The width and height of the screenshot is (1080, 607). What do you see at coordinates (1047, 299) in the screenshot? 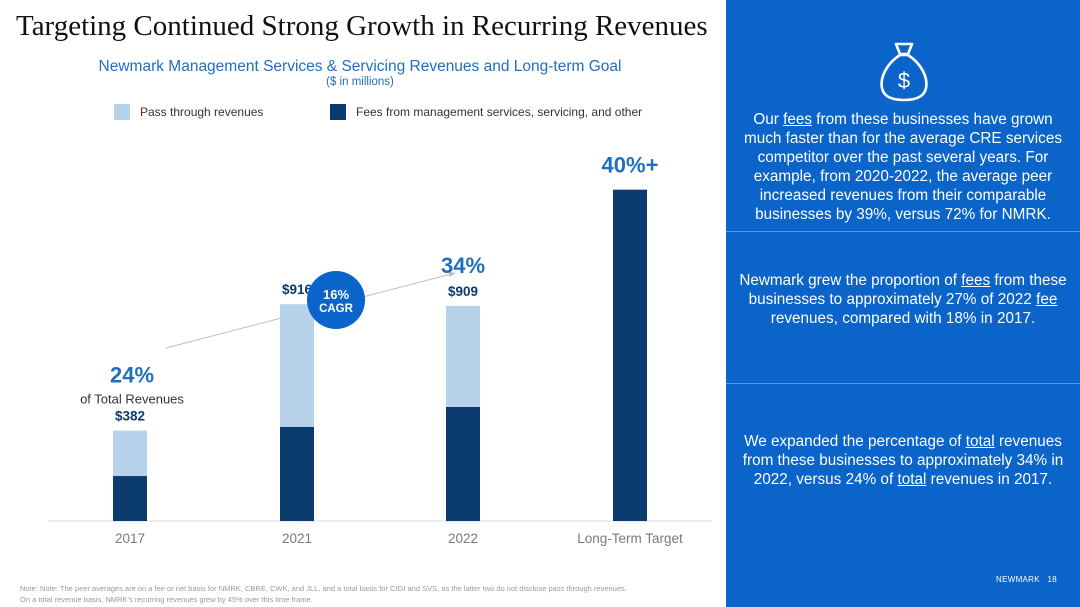
I see `underlined-fee: fee` at bounding box center [1047, 299].